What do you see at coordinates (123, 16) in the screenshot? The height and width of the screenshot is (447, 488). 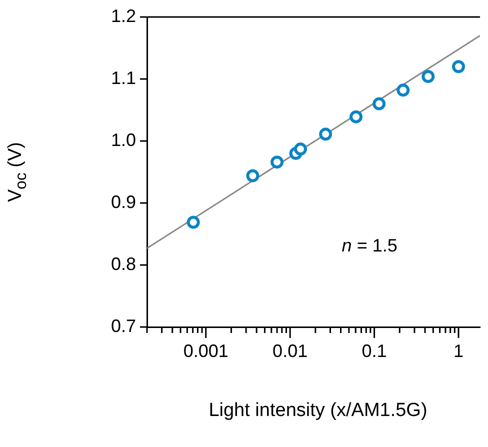 I see `y-tick-label: 1.2` at bounding box center [123, 16].